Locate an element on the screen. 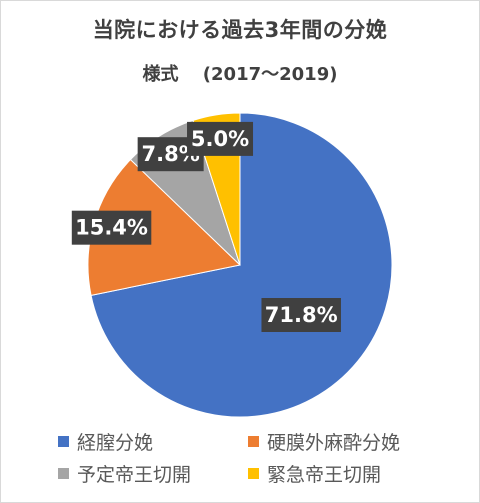  data-label-text-epidural: 15.4% is located at coordinates (111, 228).